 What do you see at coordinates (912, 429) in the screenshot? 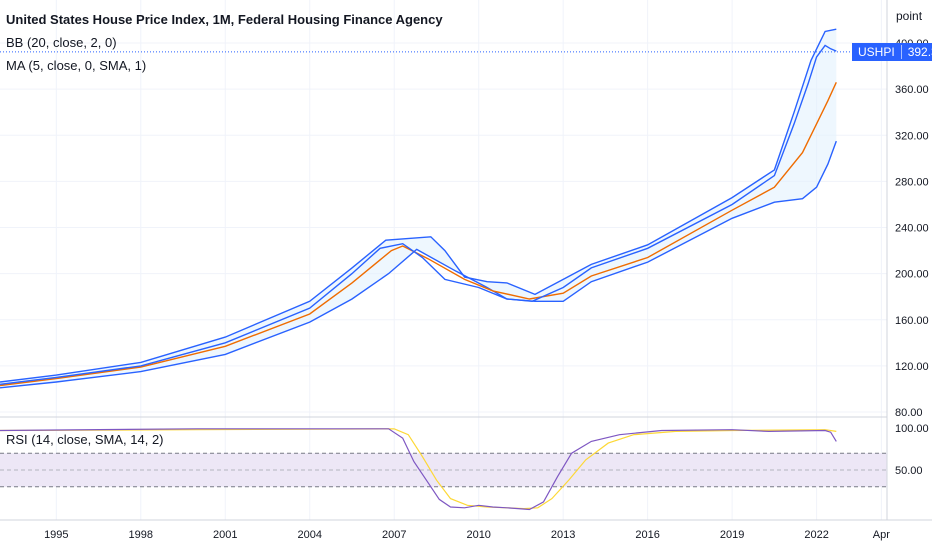
I see `rsi-tick-label: 100.00` at bounding box center [912, 429].